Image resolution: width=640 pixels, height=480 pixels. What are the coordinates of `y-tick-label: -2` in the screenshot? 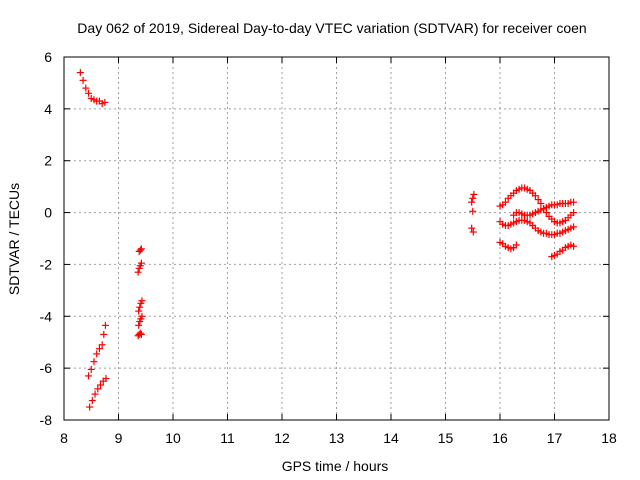 It's located at (46, 264).